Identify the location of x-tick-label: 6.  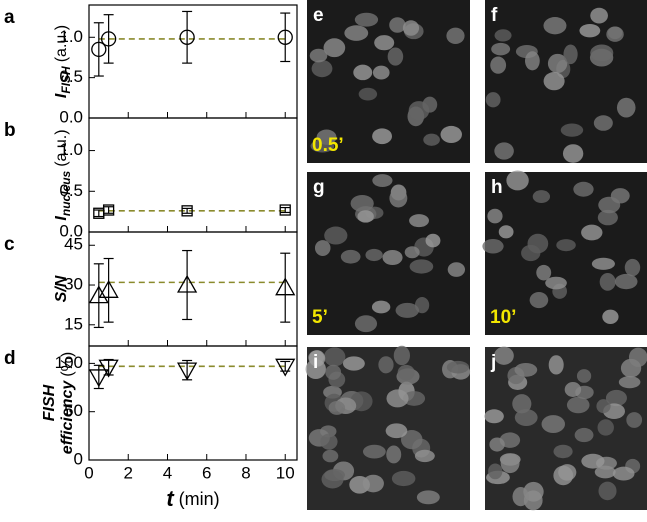
(206, 472).